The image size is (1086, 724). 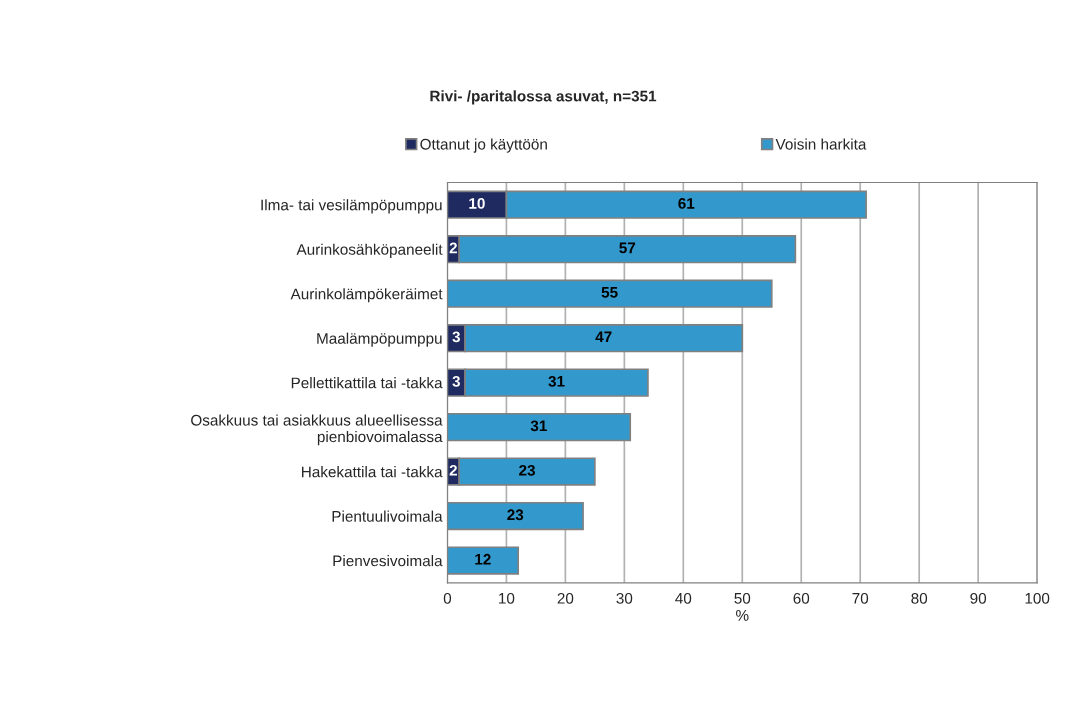 What do you see at coordinates (1037, 598) in the screenshot?
I see `x-tick-label: 100` at bounding box center [1037, 598].